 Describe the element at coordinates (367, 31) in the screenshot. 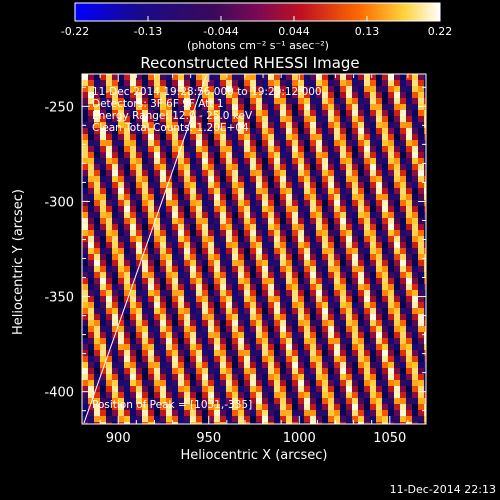

I see `colorbar-tick-label: 0.13` at that location.